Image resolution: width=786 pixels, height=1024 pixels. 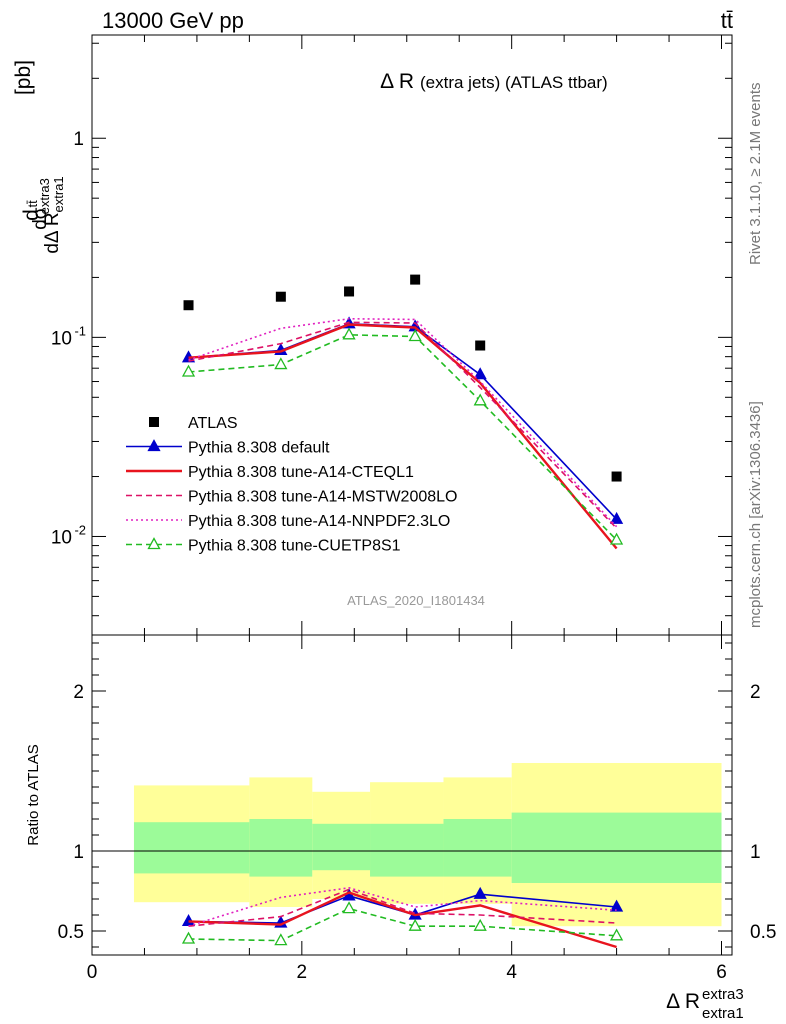 What do you see at coordinates (31, 215) in the screenshot?
I see `svg-text: d` at bounding box center [31, 215].